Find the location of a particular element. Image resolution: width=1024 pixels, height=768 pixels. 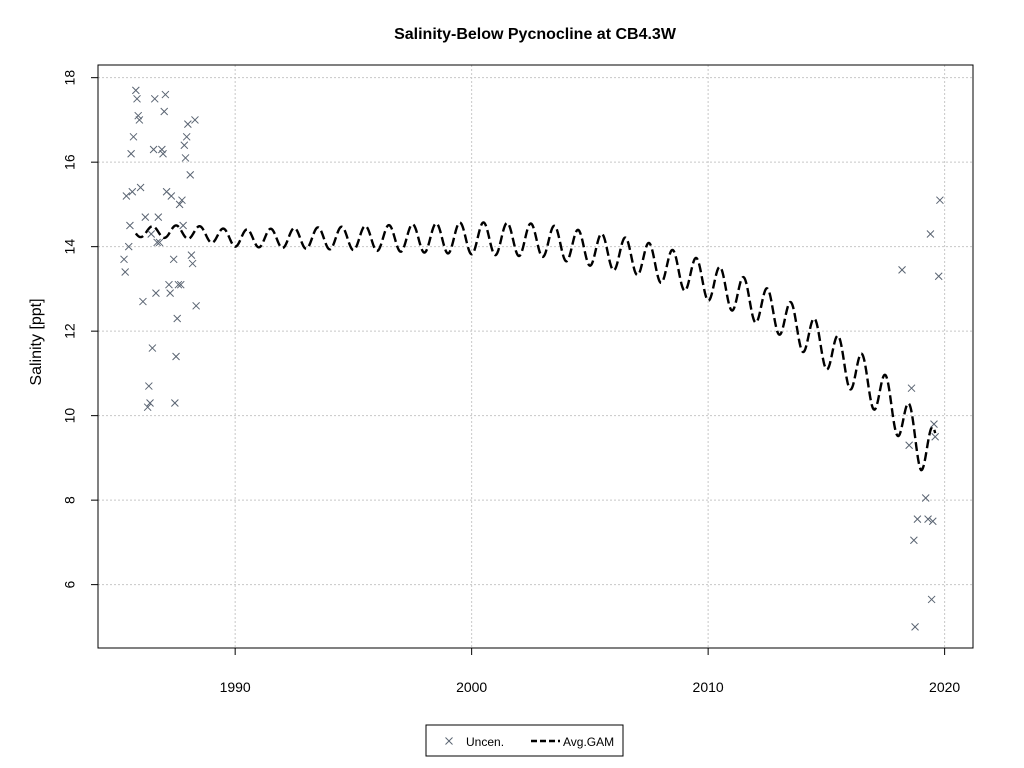

y-tick-label: 14 is located at coordinates (70, 247).